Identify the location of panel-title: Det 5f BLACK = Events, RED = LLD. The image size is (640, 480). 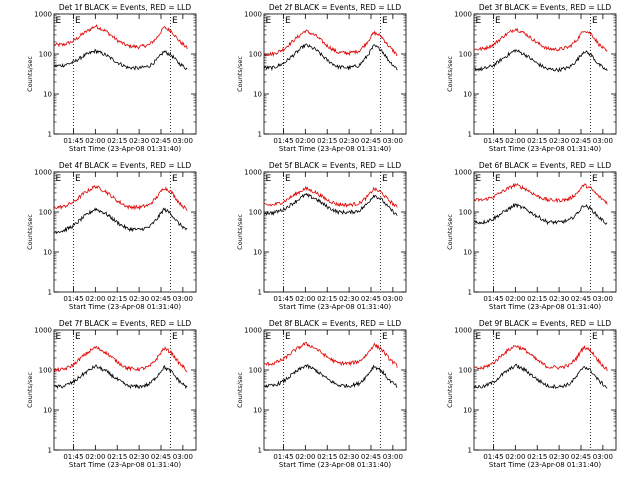
(335, 165).